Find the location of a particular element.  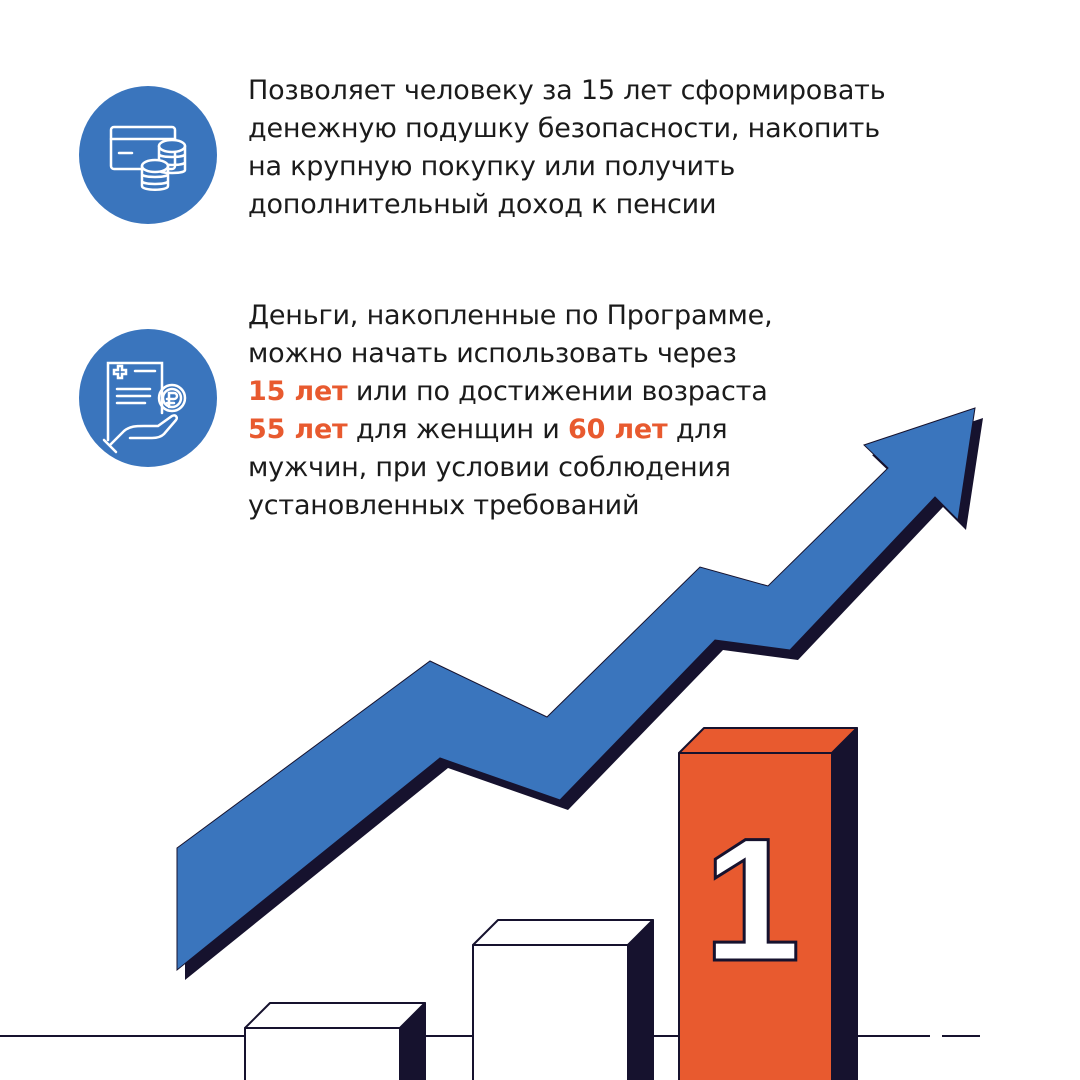

bar-medium is located at coordinates (563, 999).